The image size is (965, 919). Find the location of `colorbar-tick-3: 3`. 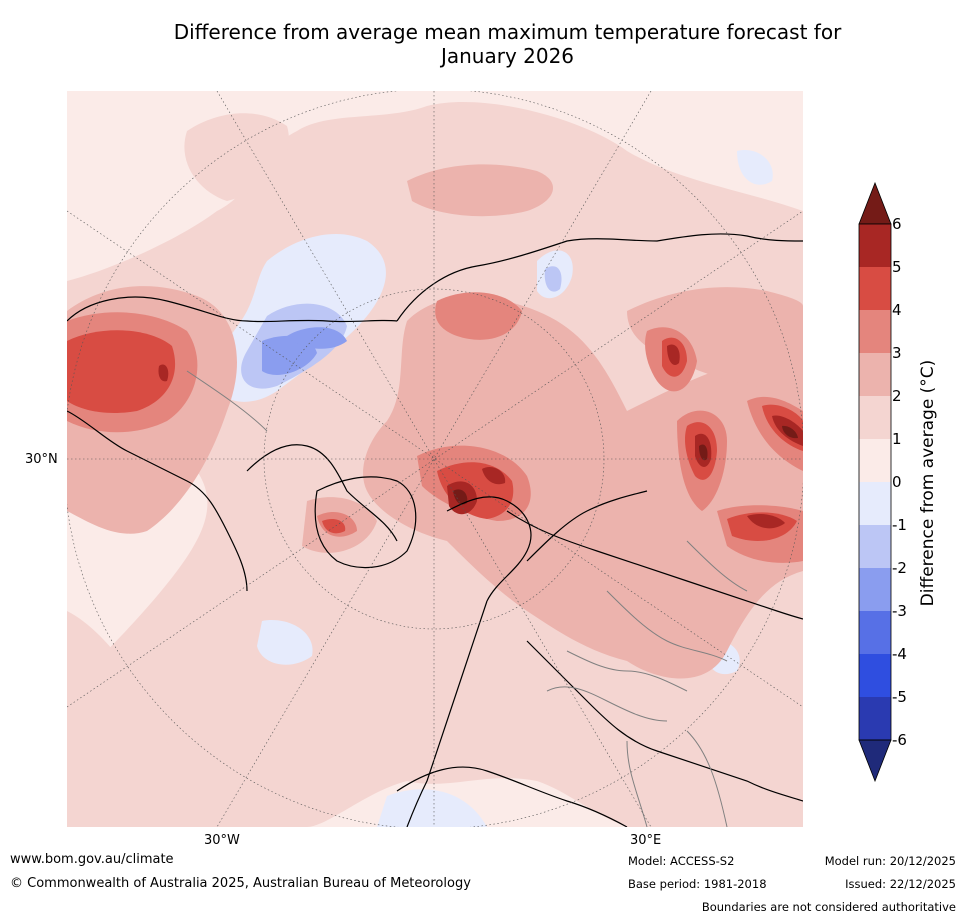

colorbar-tick-3: 3 is located at coordinates (897, 353).